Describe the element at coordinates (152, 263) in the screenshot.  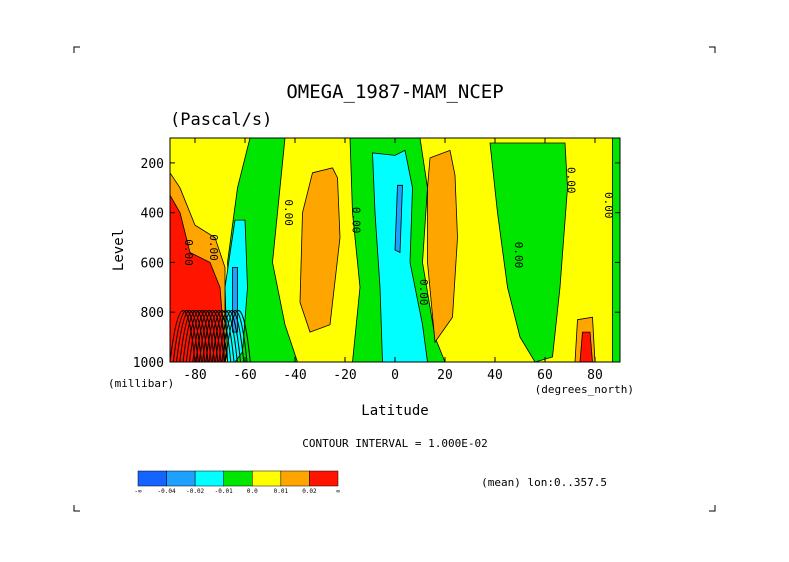
I see `y-tick-label: 600` at that location.